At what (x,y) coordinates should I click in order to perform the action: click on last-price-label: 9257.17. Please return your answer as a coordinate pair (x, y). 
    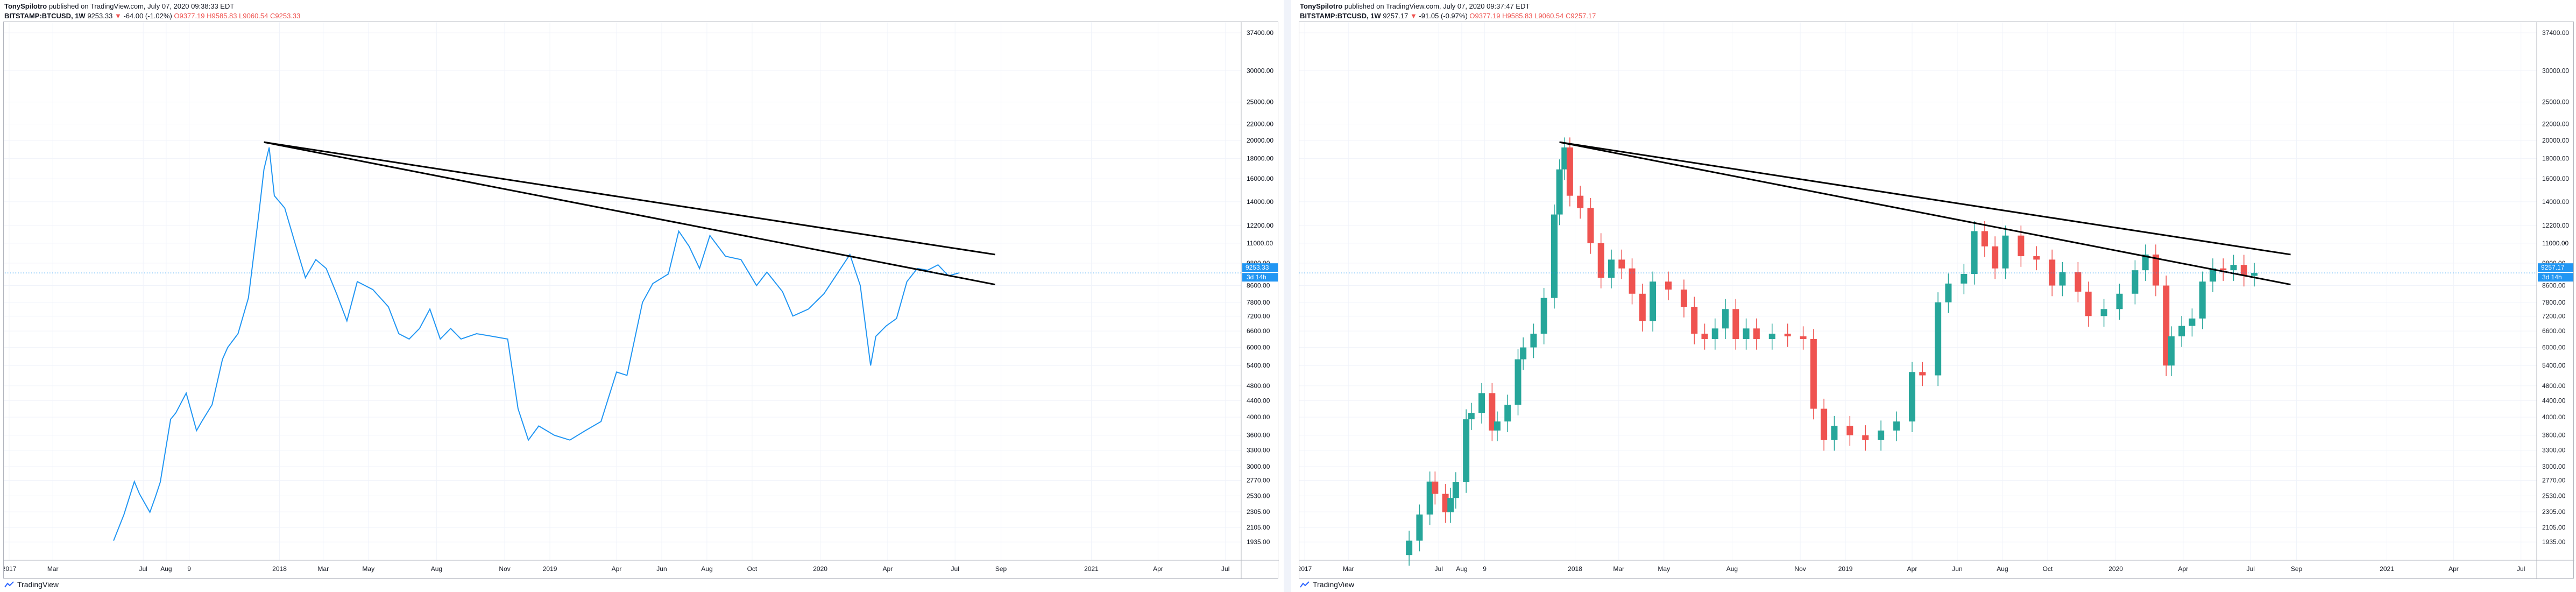
    Looking at the image, I should click on (2553, 267).